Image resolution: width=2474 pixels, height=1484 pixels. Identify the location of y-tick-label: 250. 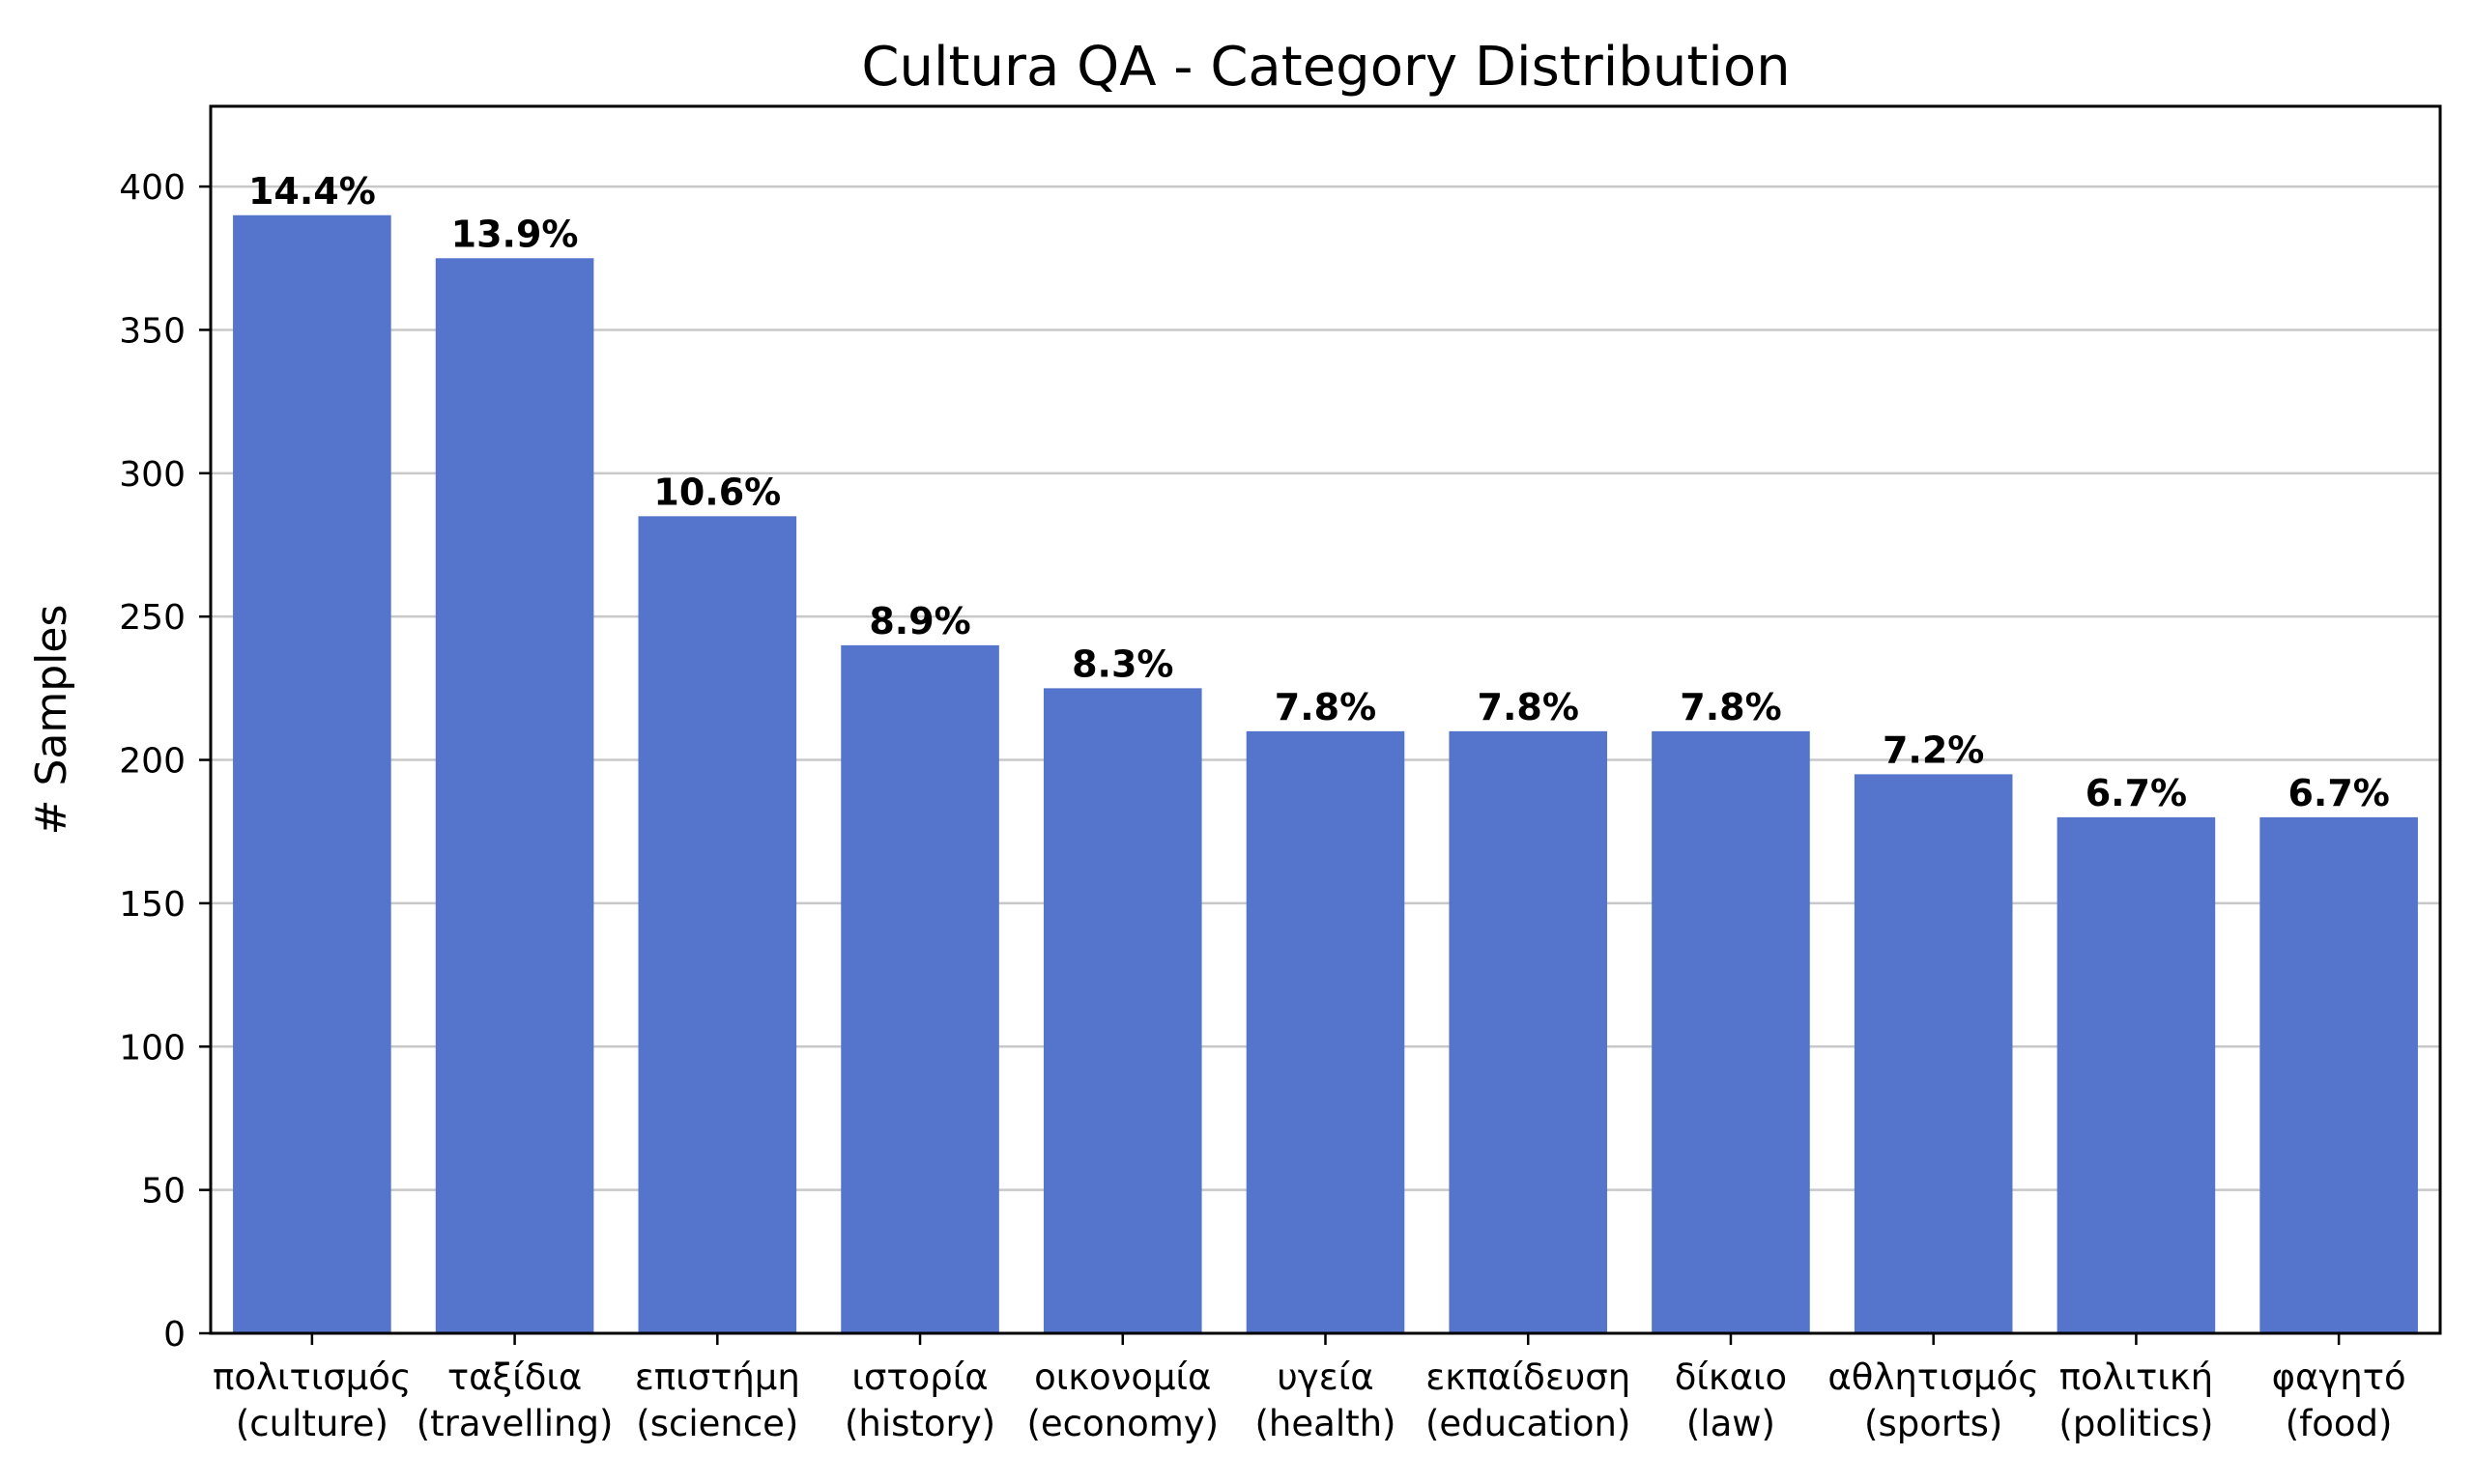
(152, 618).